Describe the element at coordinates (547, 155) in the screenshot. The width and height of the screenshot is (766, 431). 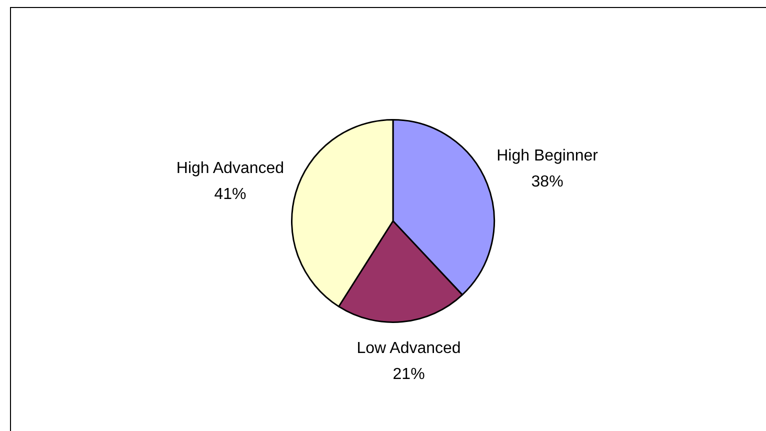
I see `slice-label: High Beginner` at that location.